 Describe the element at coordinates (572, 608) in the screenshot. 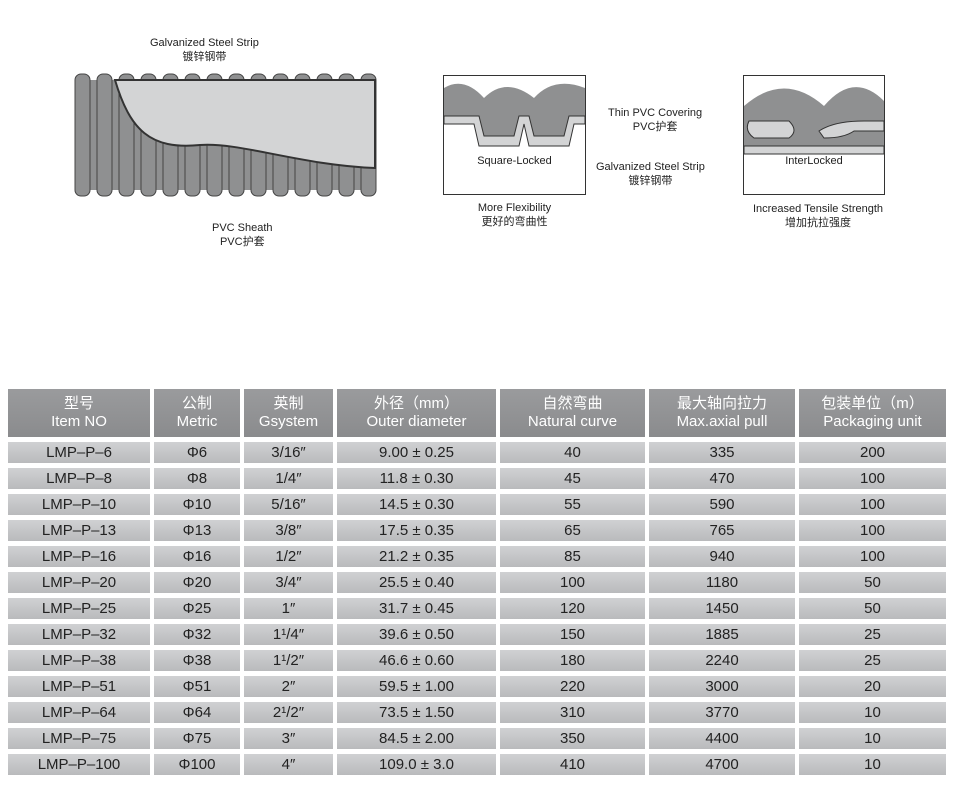

I see `table-cell: 120` at that location.